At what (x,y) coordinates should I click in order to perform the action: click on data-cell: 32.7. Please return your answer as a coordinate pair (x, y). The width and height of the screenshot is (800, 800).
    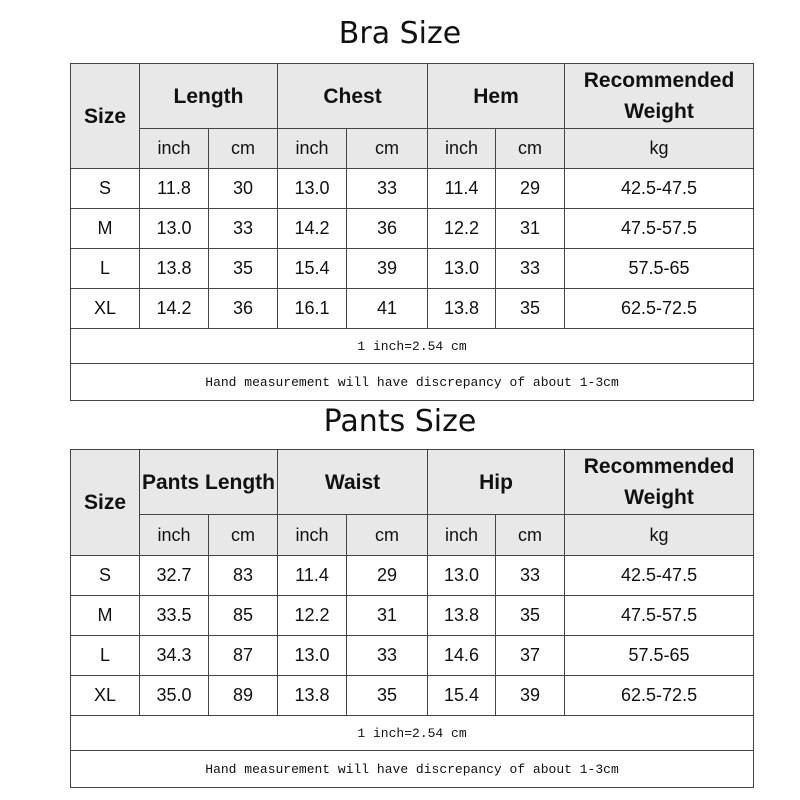
    Looking at the image, I should click on (174, 575).